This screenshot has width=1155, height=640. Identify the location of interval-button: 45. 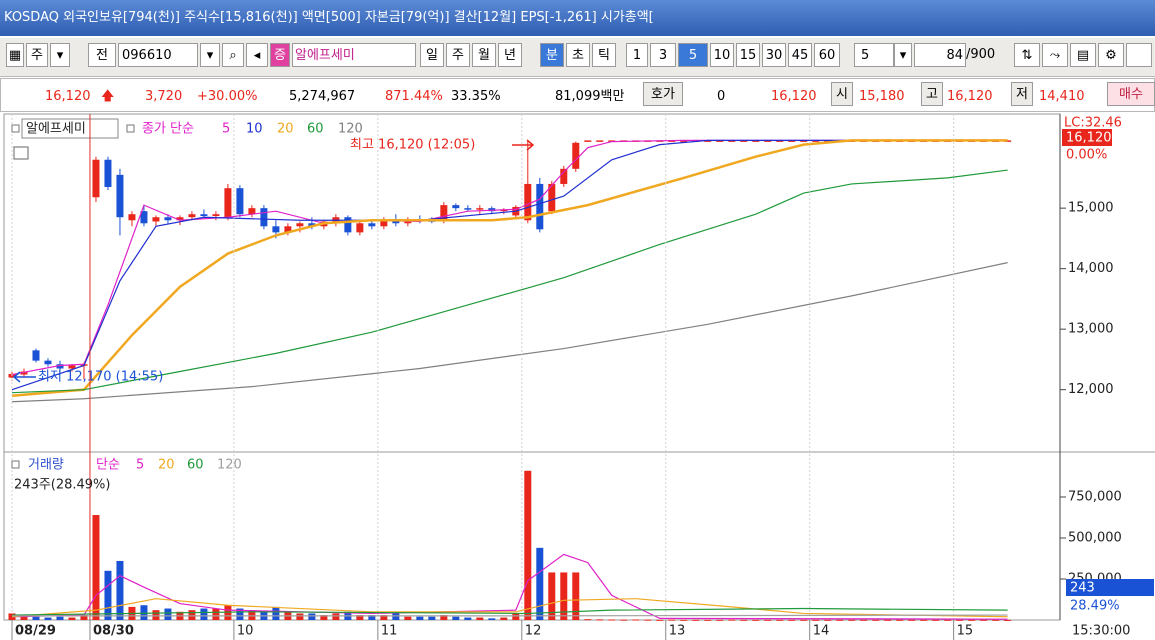
(800, 55).